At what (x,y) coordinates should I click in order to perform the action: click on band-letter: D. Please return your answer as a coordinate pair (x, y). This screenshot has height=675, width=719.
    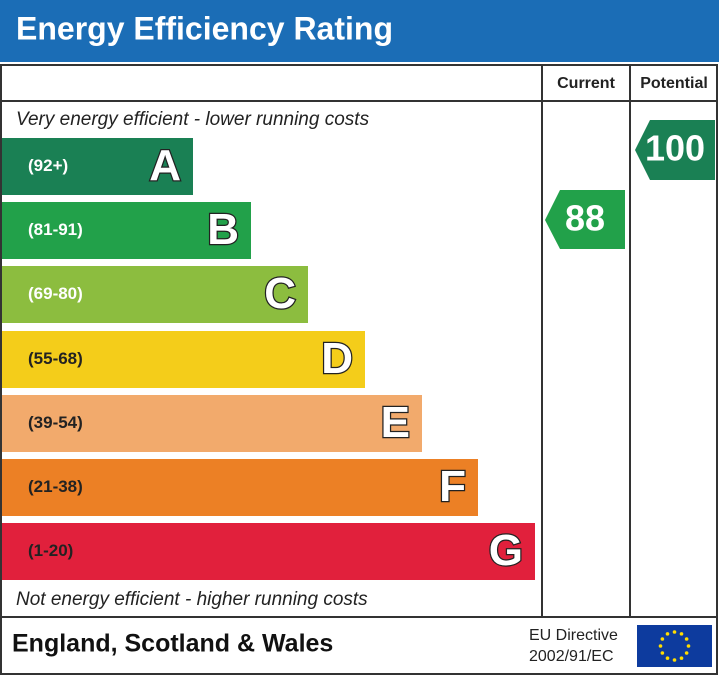
    Looking at the image, I should click on (337, 358).